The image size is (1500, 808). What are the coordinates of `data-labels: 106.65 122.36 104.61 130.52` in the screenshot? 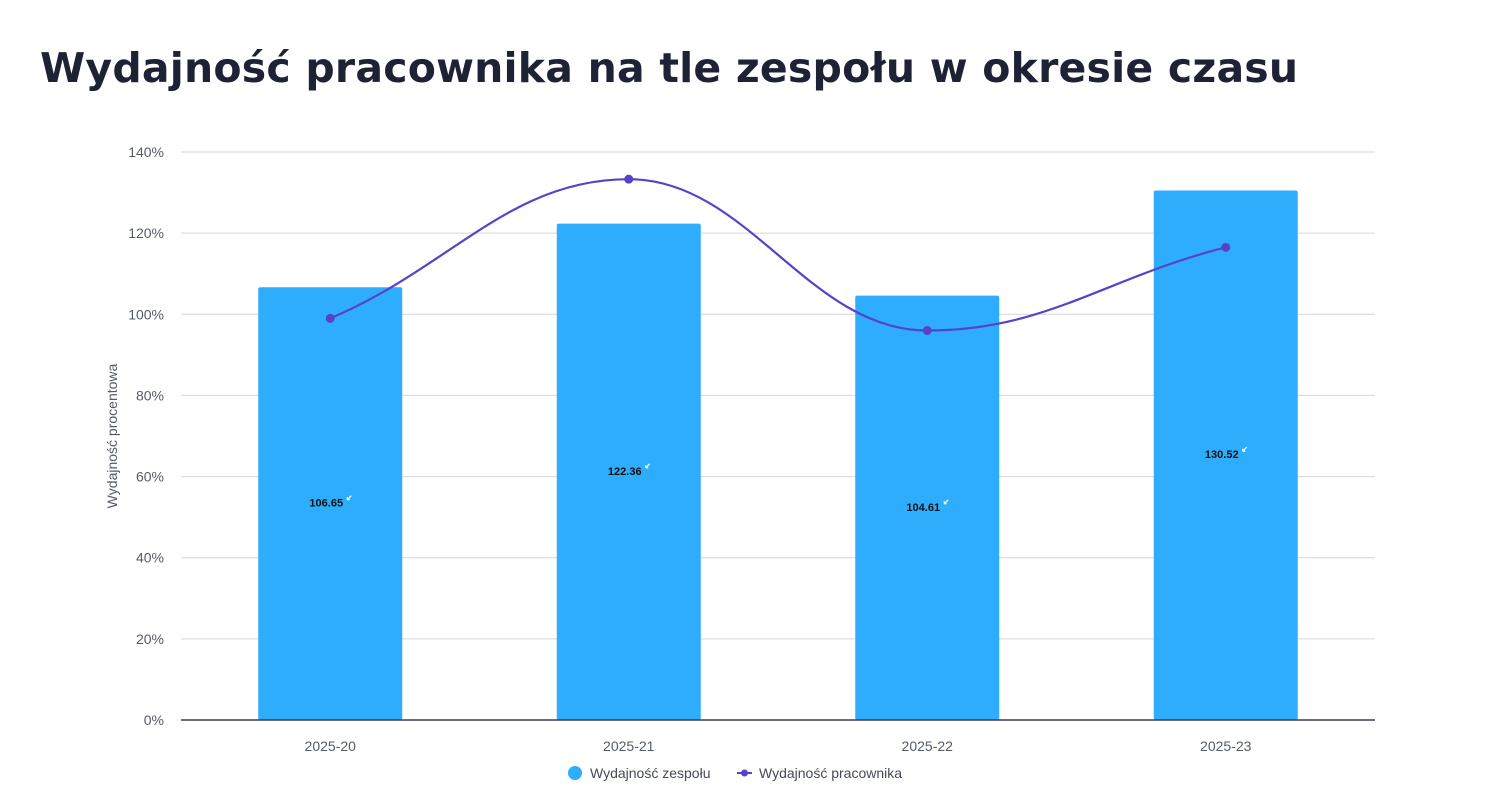 It's located at (778, 480).